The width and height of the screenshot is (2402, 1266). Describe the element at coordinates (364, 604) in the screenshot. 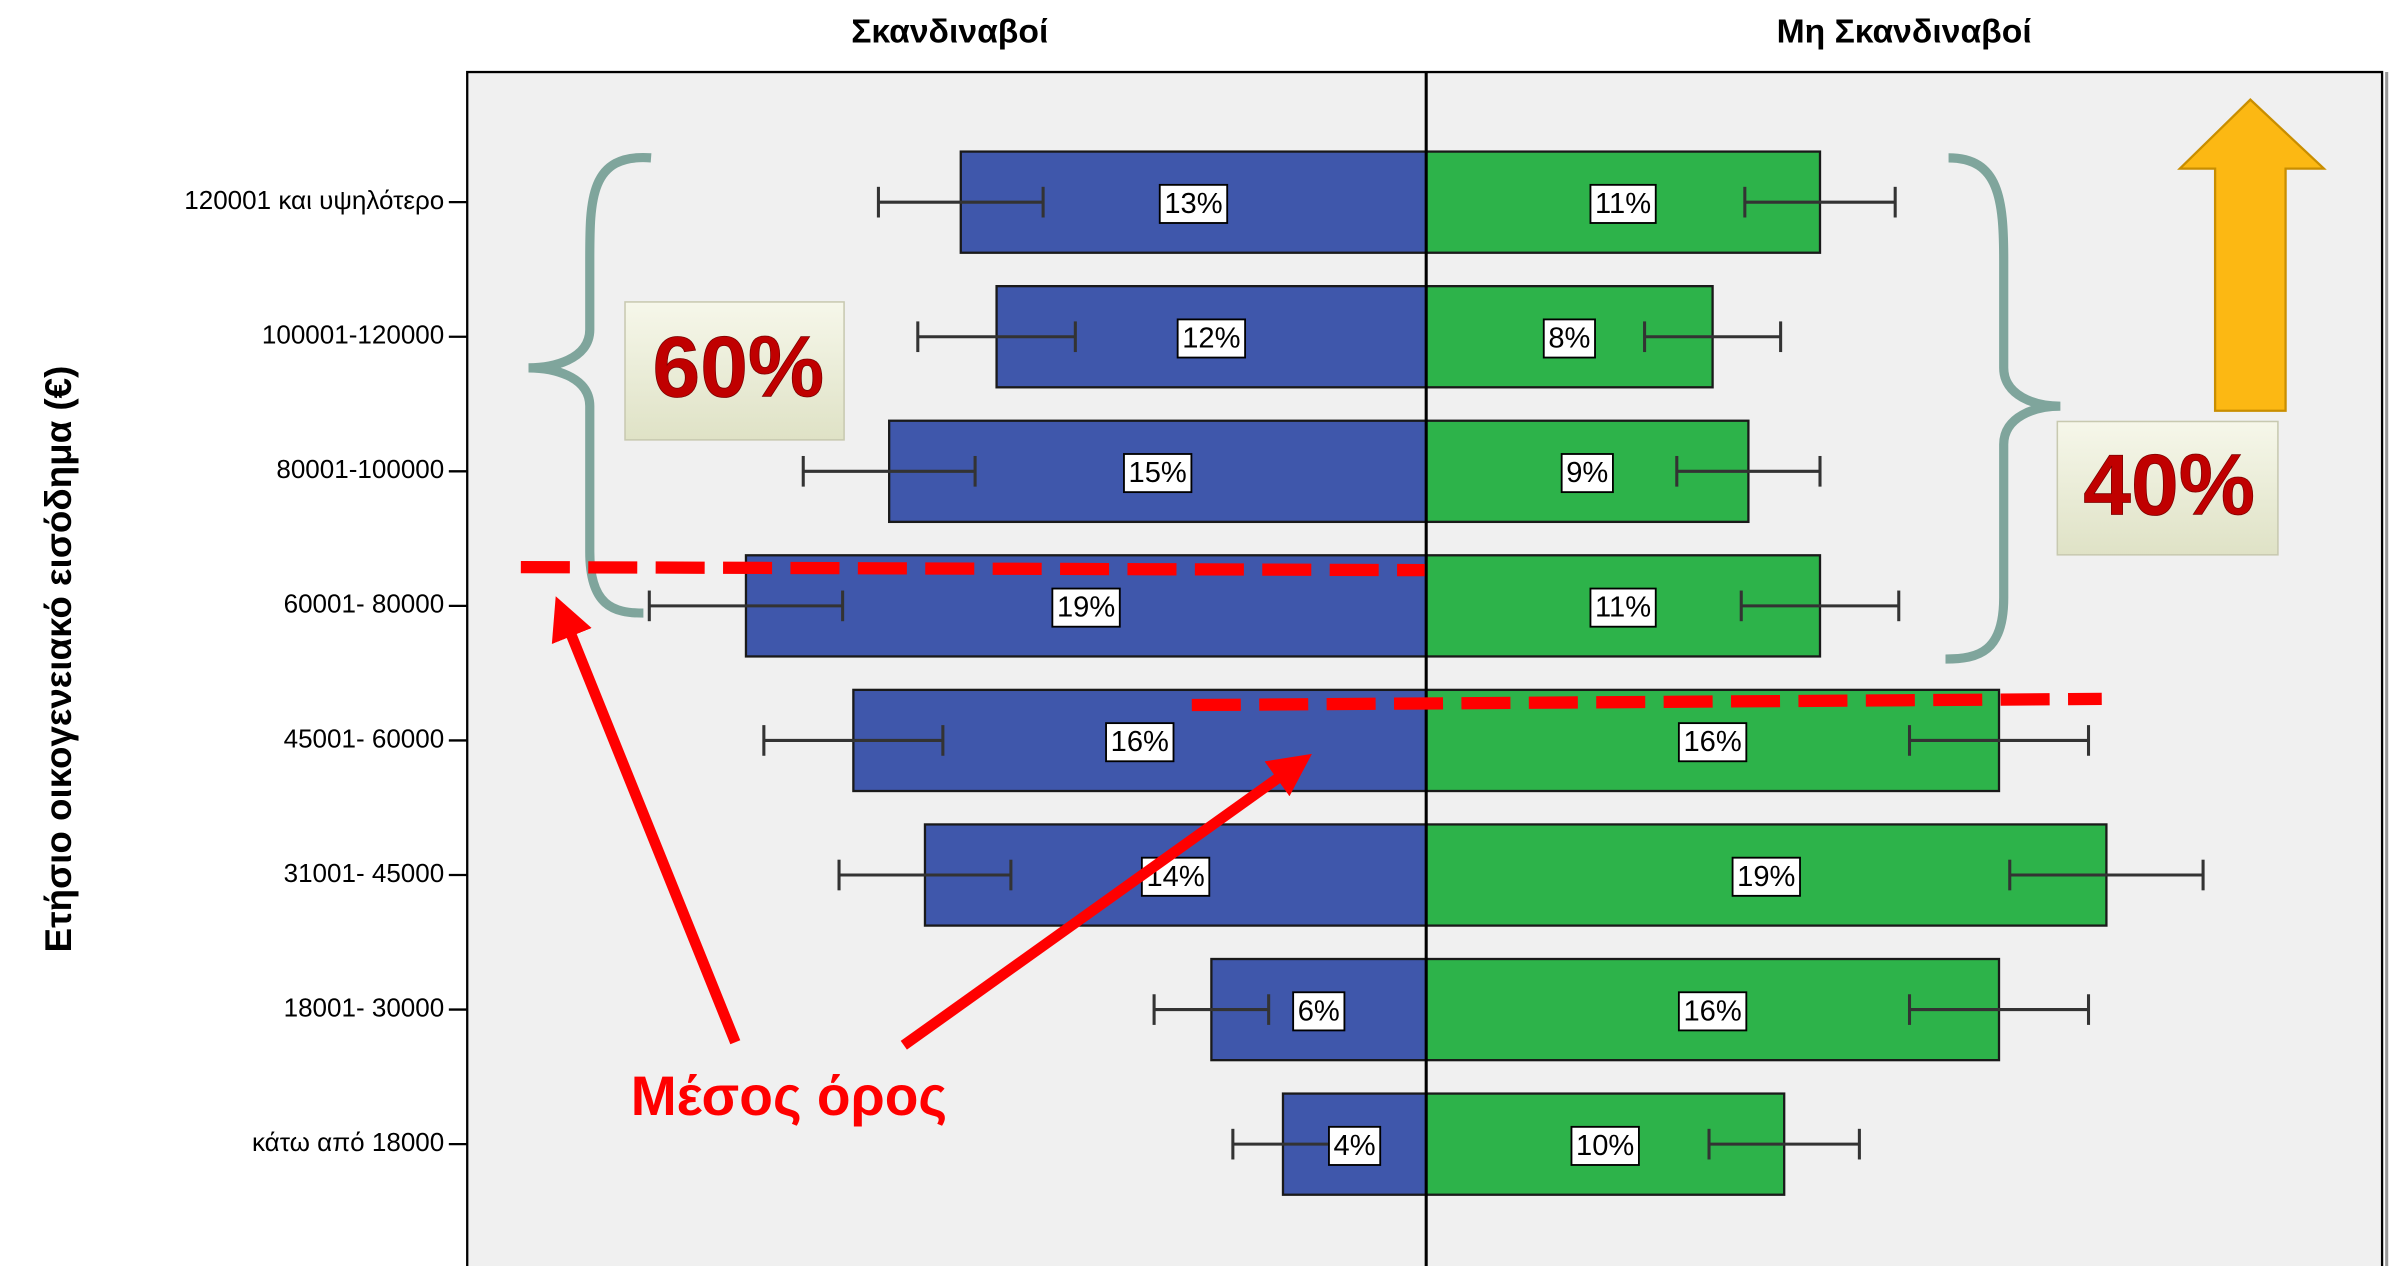

I see `y-tick-label: 60001- 80000` at that location.